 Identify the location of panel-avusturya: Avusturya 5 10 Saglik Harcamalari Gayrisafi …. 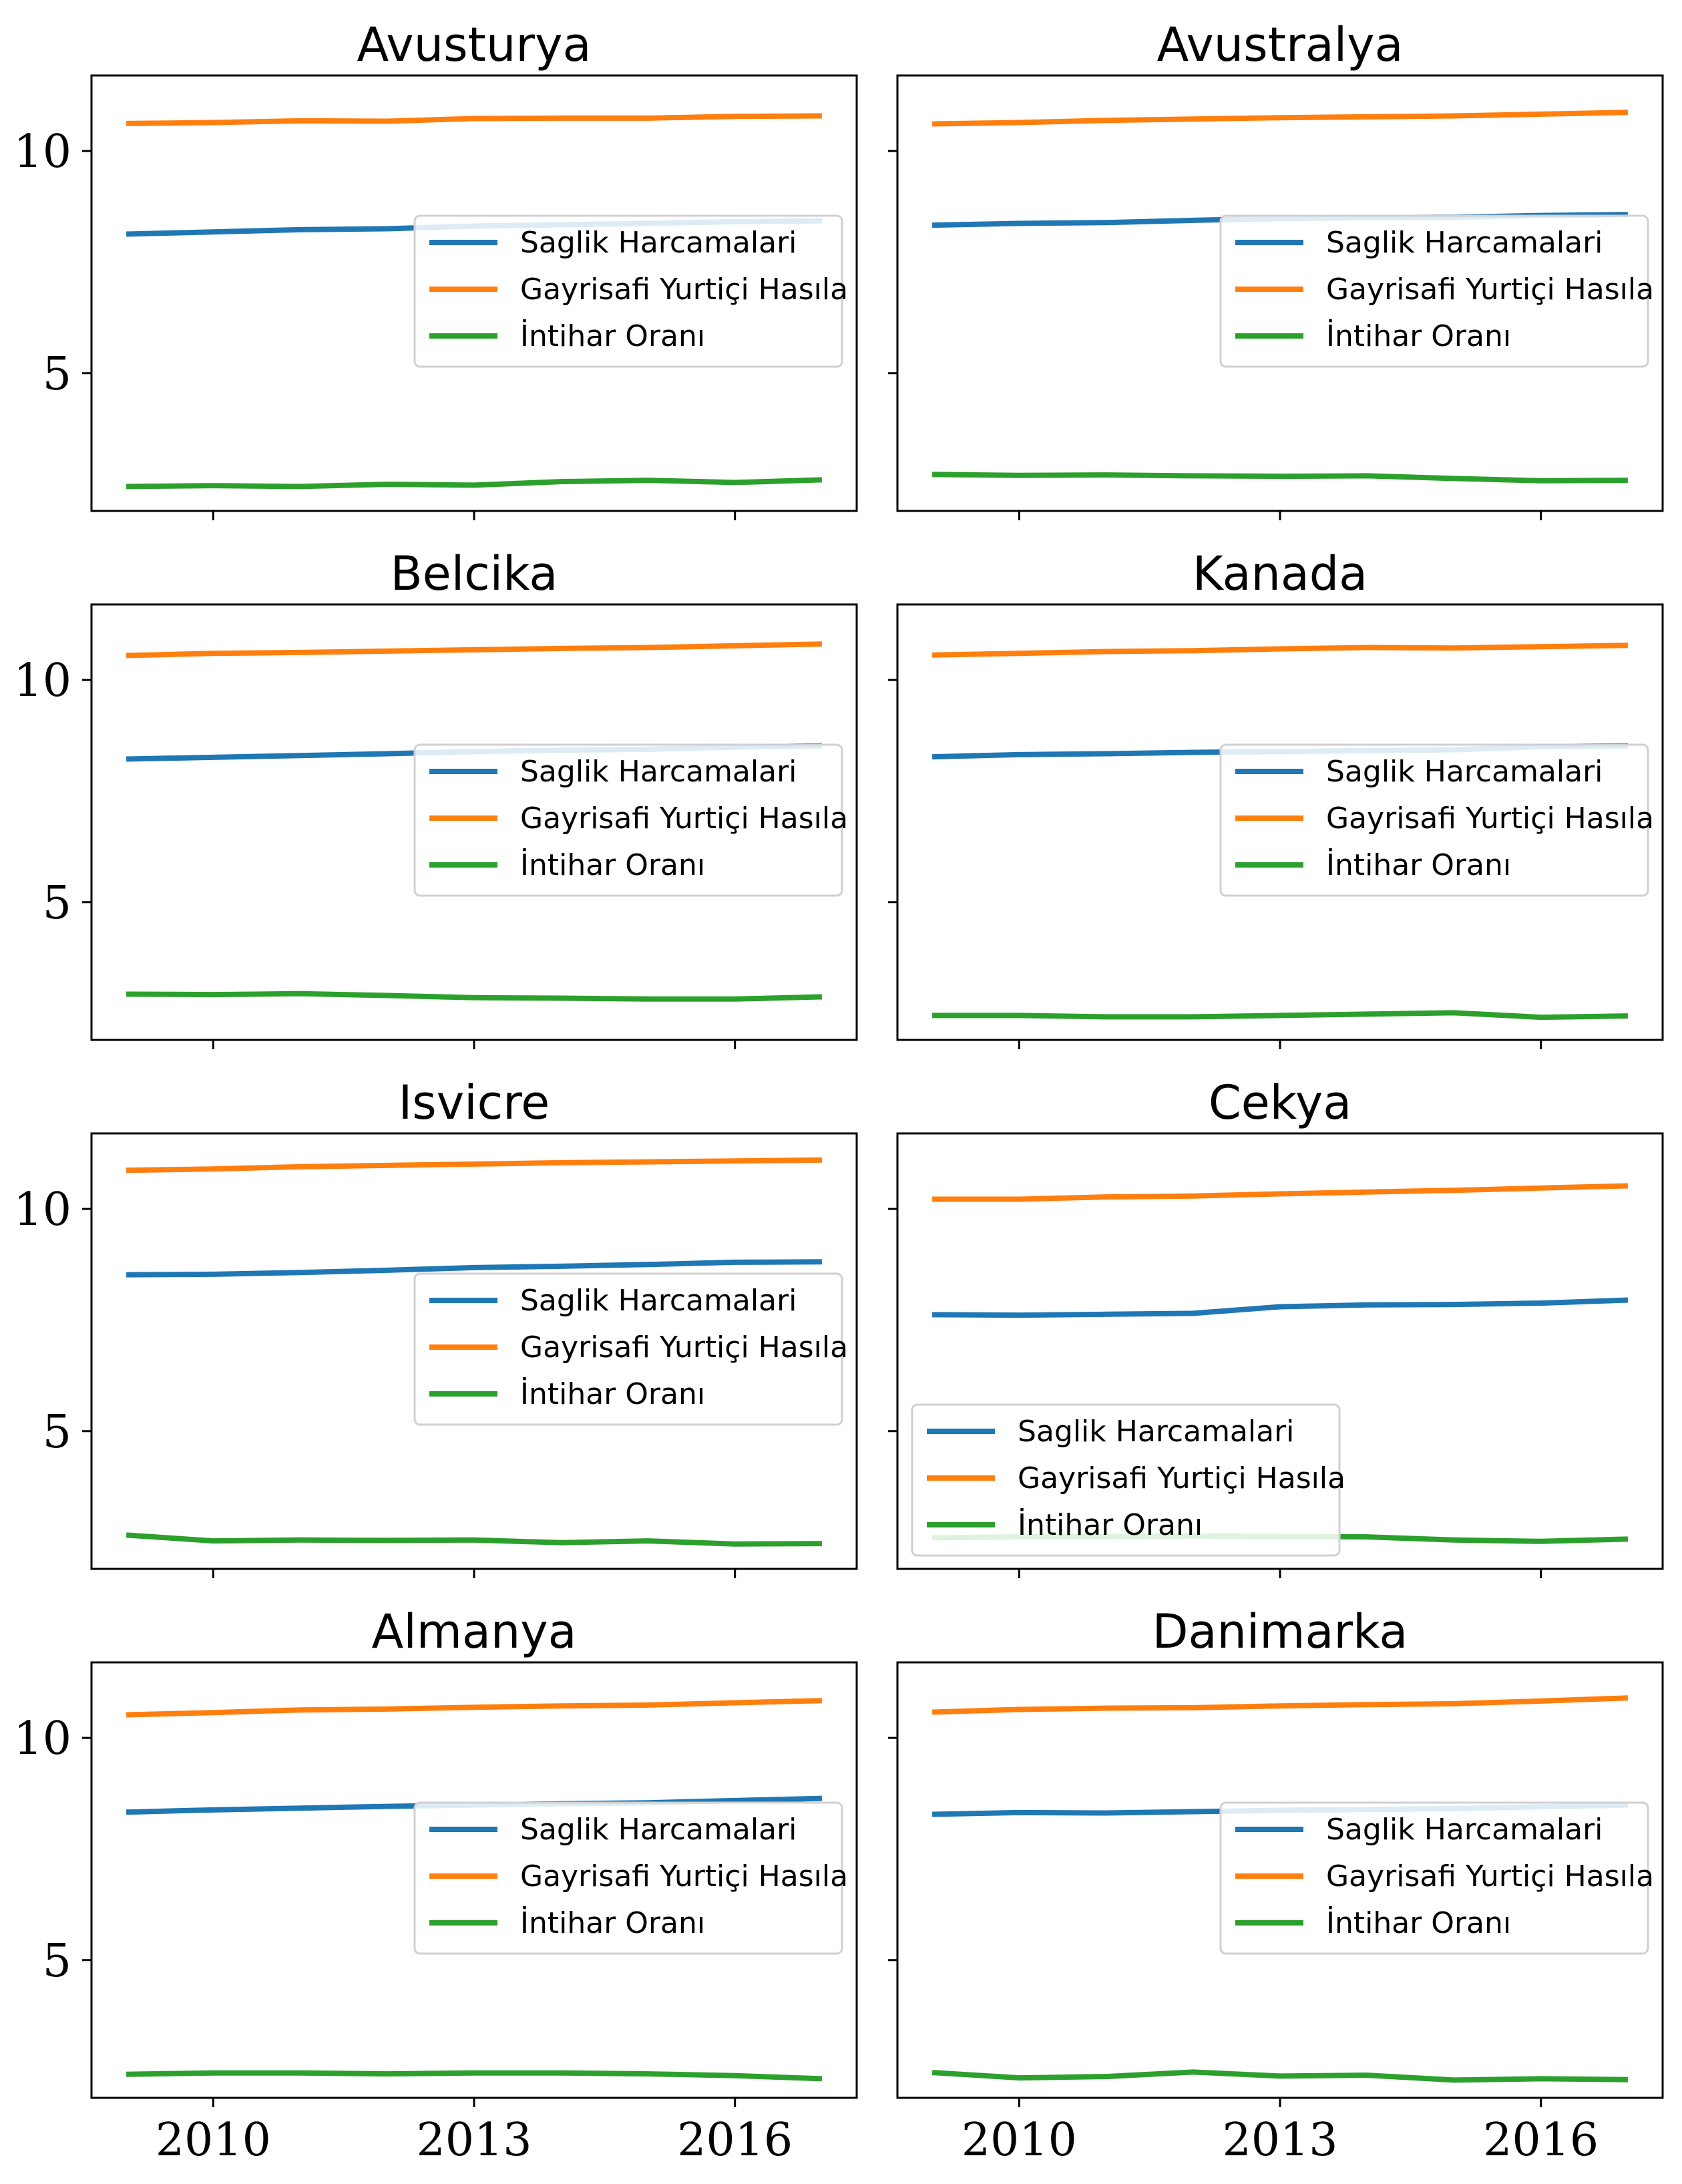
(435, 268).